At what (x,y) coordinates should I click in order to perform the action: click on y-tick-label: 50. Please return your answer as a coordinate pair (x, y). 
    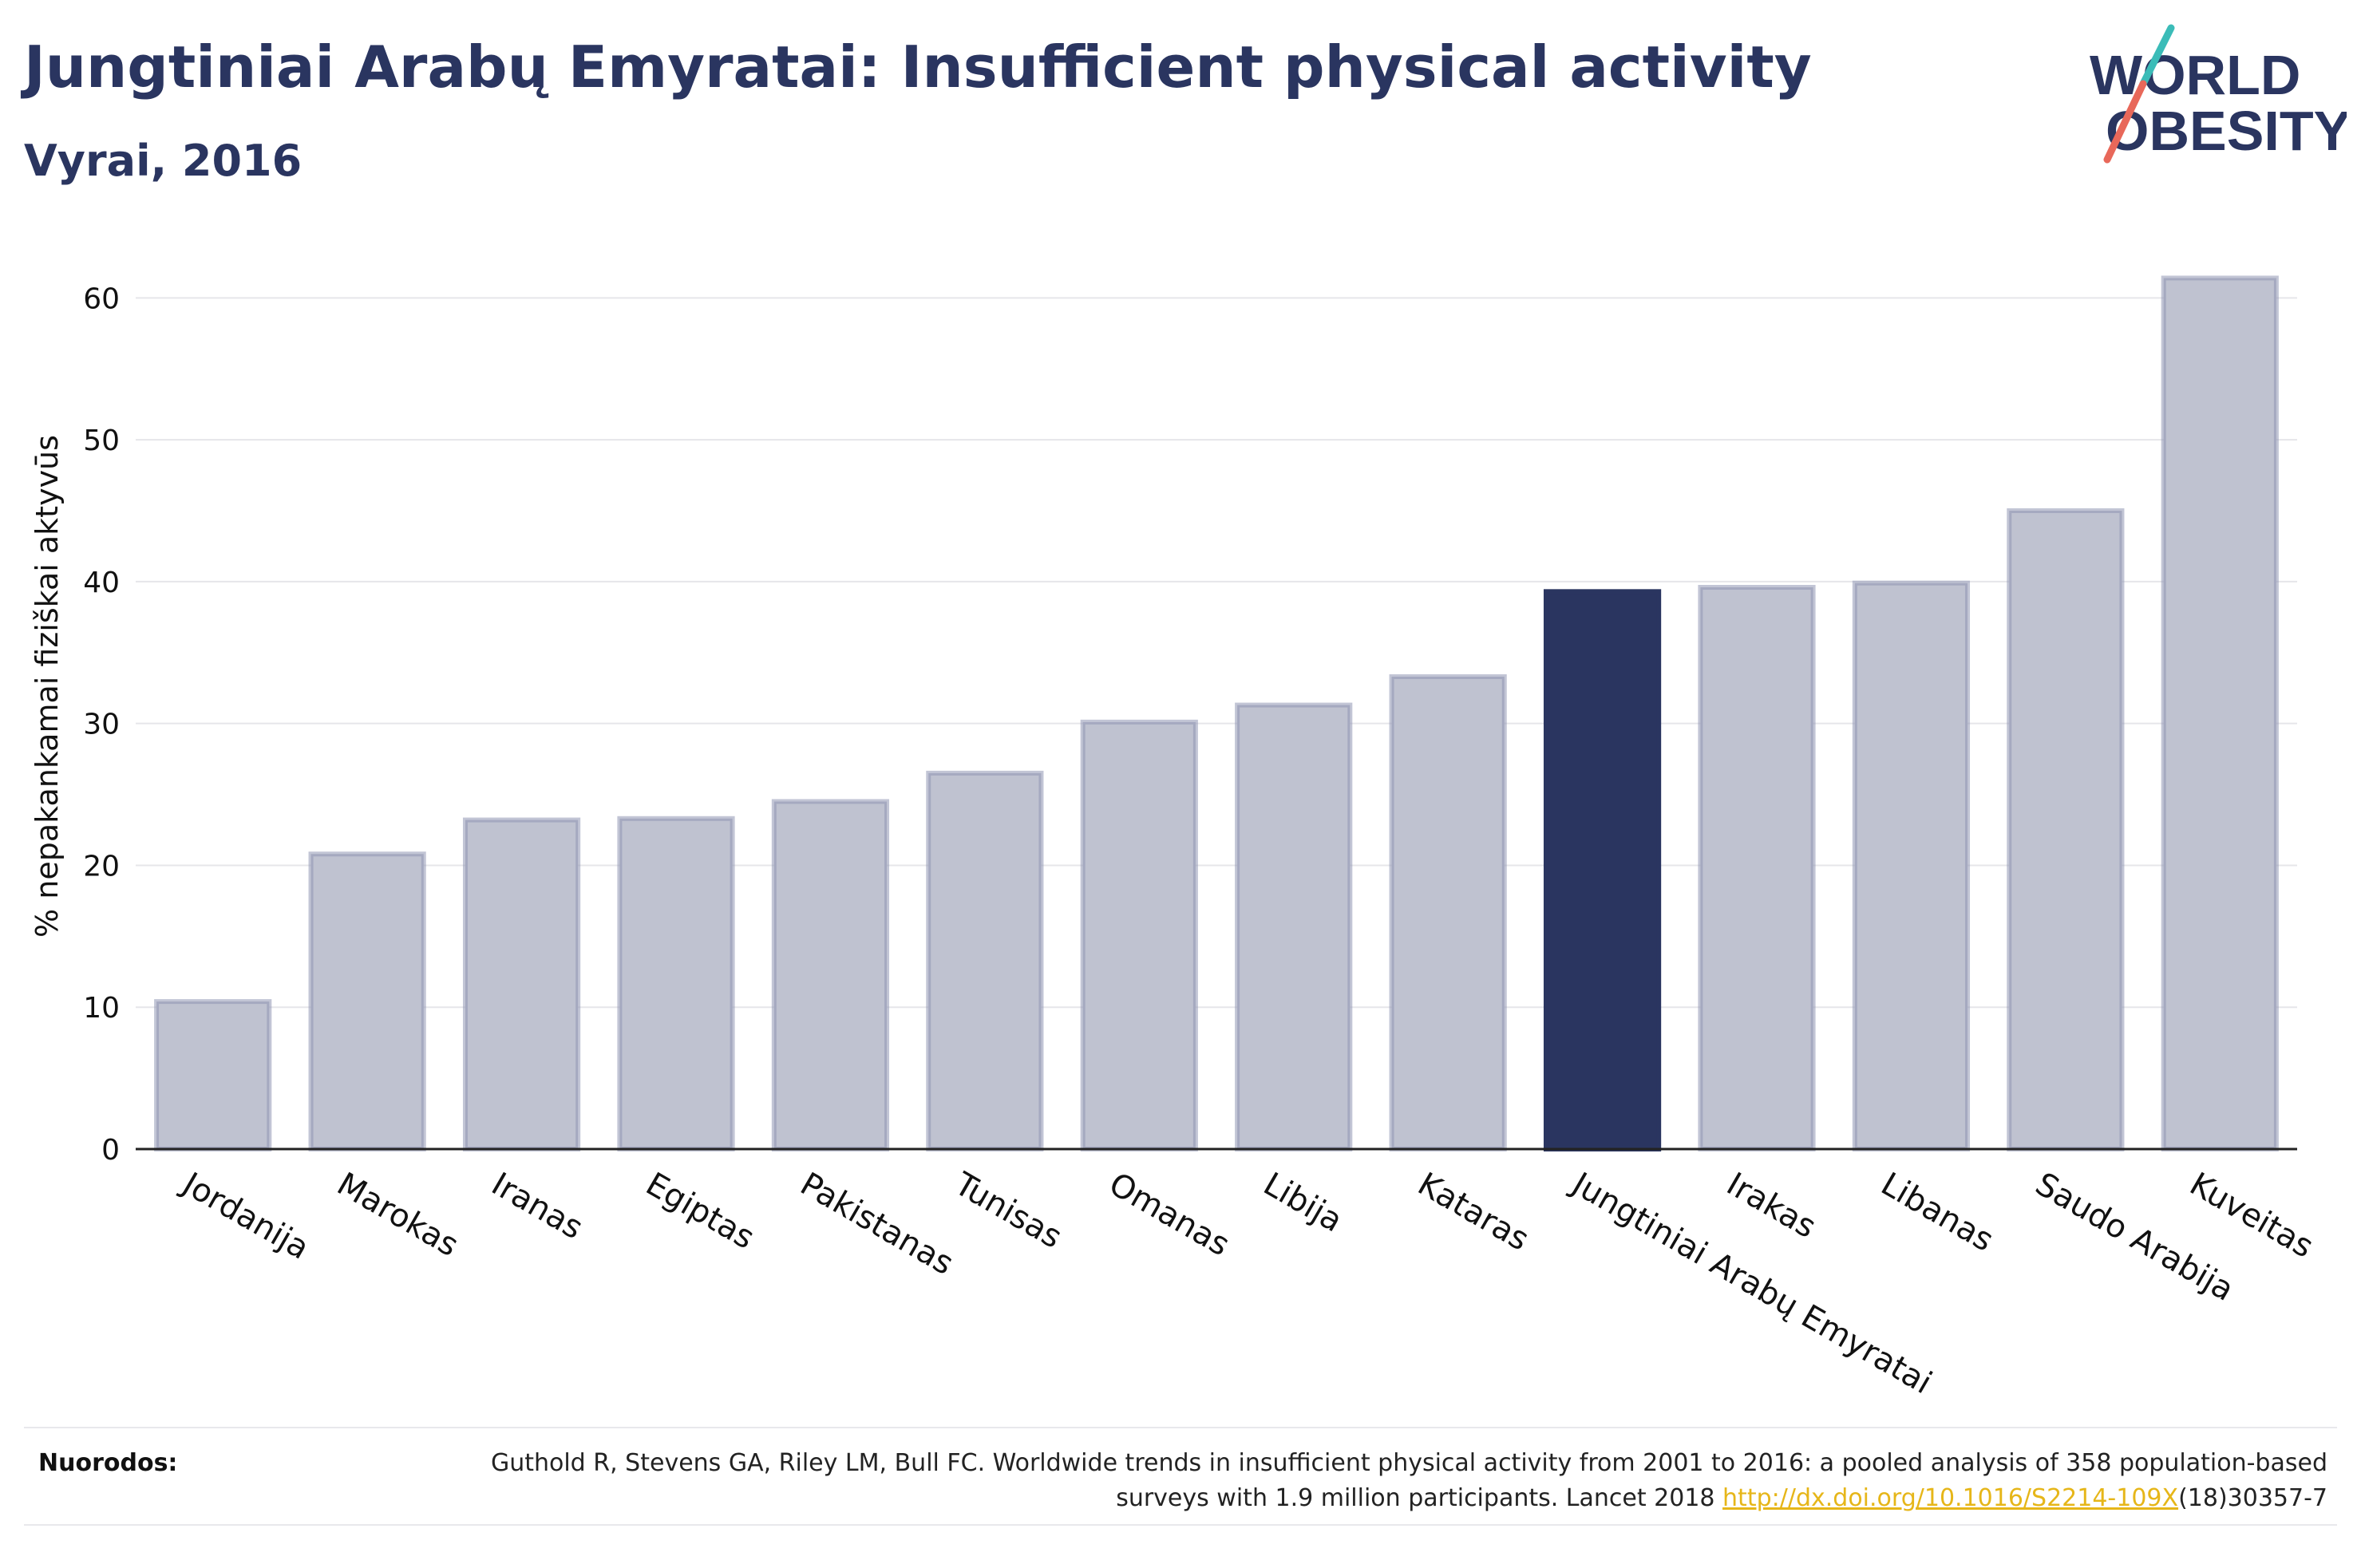
    Looking at the image, I should click on (101, 441).